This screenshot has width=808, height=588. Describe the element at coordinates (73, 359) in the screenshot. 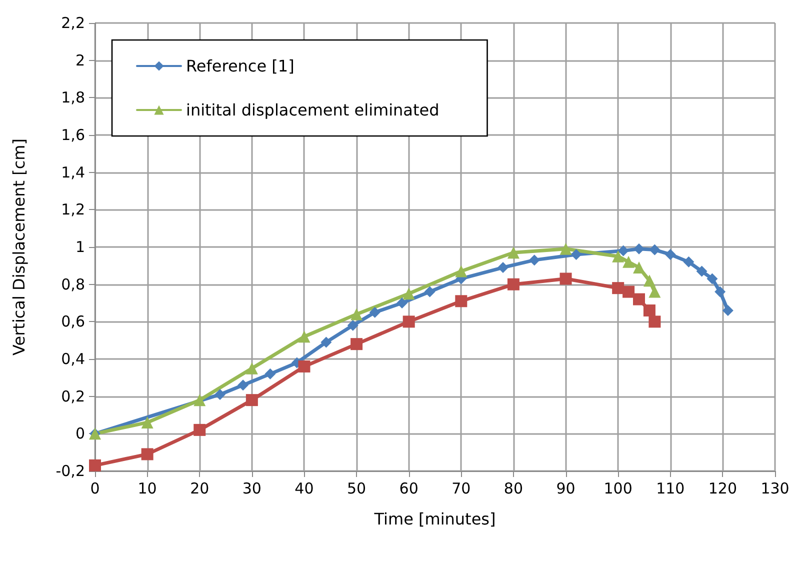

I see `y-tick-label: 0,4` at that location.